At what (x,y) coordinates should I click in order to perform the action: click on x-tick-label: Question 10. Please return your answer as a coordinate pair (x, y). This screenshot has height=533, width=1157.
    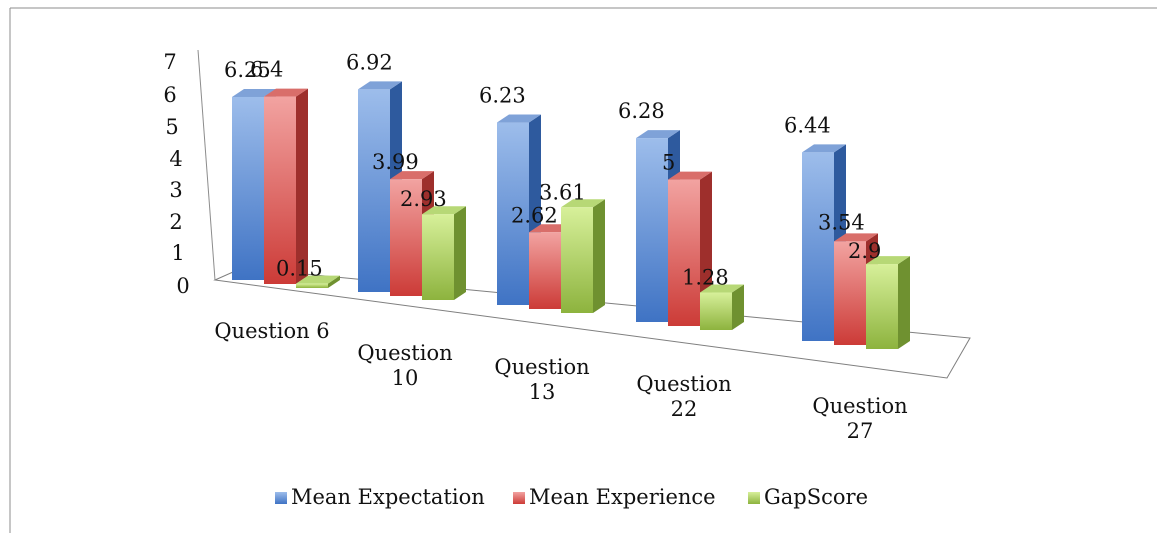
    Looking at the image, I should click on (404, 365).